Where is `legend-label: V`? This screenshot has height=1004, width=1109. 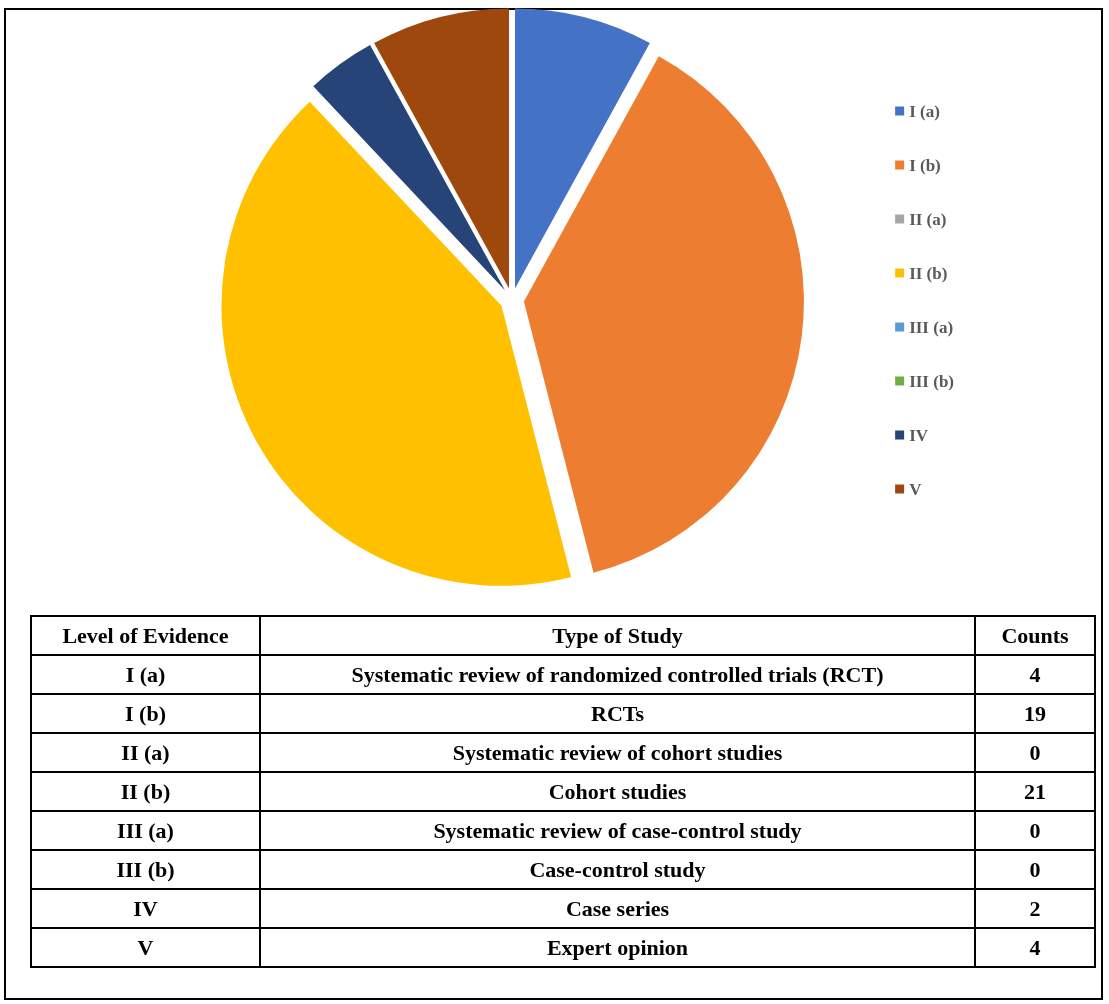
legend-label: V is located at coordinates (916, 489).